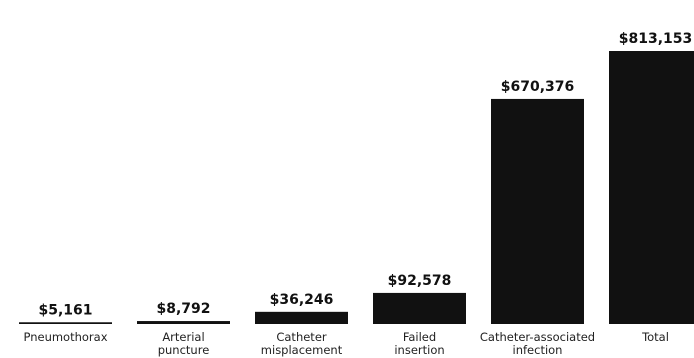 The height and width of the screenshot is (358, 694). Describe the element at coordinates (183, 337) in the screenshot. I see `category-label-1-line-0: Arterial` at that location.